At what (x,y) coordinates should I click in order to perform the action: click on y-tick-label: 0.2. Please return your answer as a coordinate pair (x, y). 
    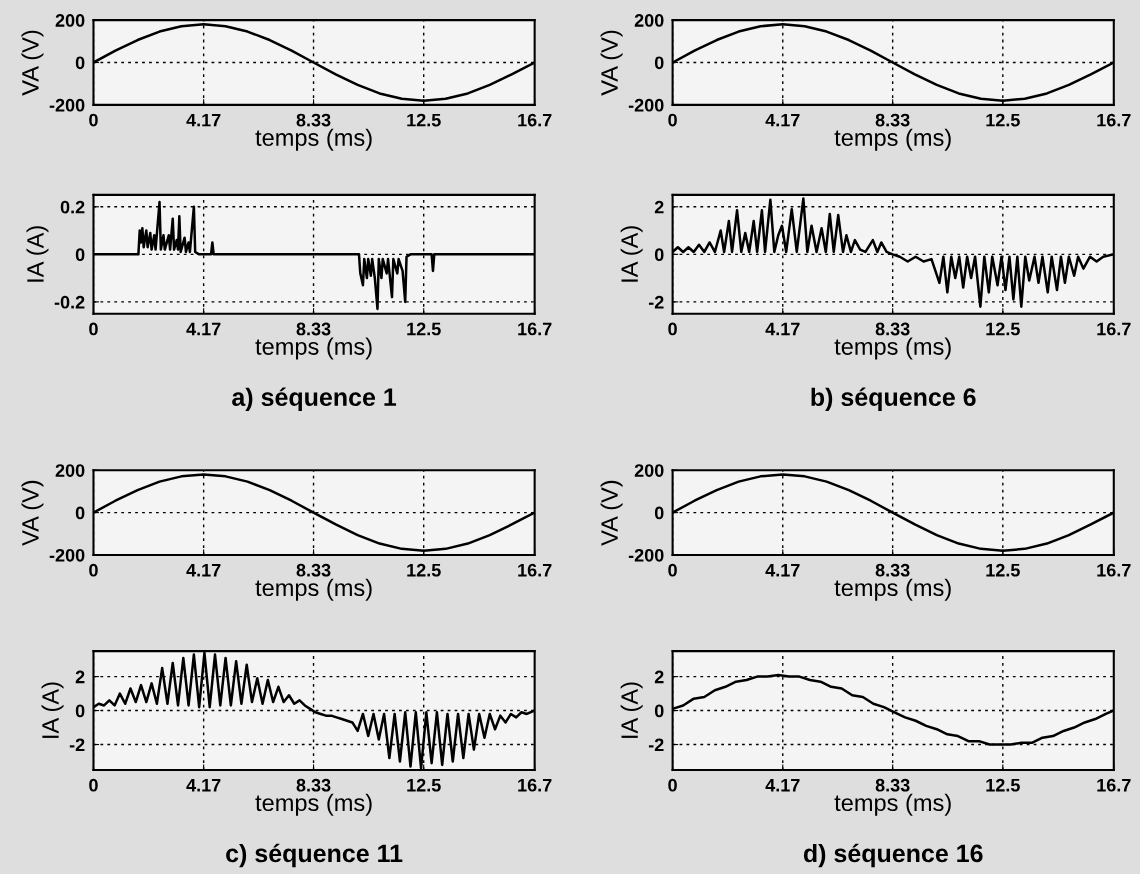
    Looking at the image, I should click on (72, 207).